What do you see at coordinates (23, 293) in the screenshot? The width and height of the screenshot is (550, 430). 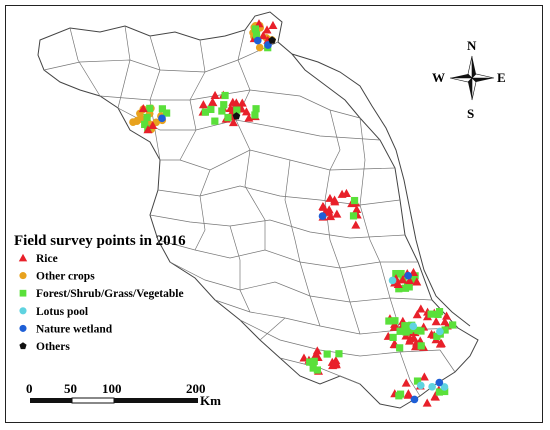 I see `legend-symbol-veg` at bounding box center [23, 293].